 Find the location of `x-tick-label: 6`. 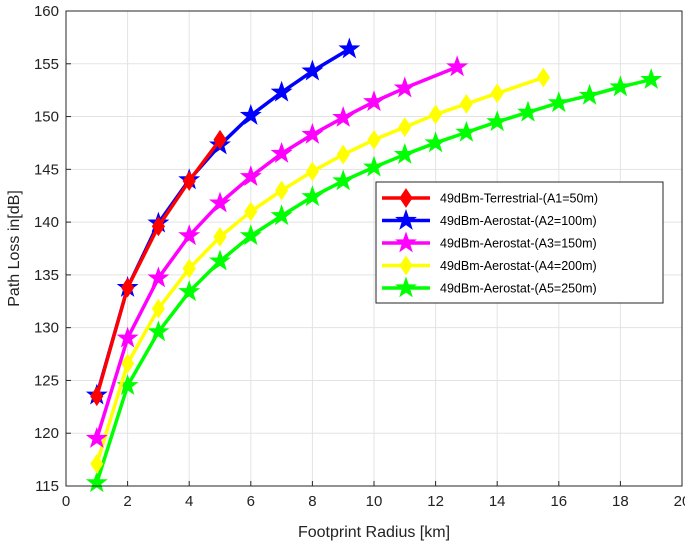

x-tick-label: 6 is located at coordinates (251, 501).